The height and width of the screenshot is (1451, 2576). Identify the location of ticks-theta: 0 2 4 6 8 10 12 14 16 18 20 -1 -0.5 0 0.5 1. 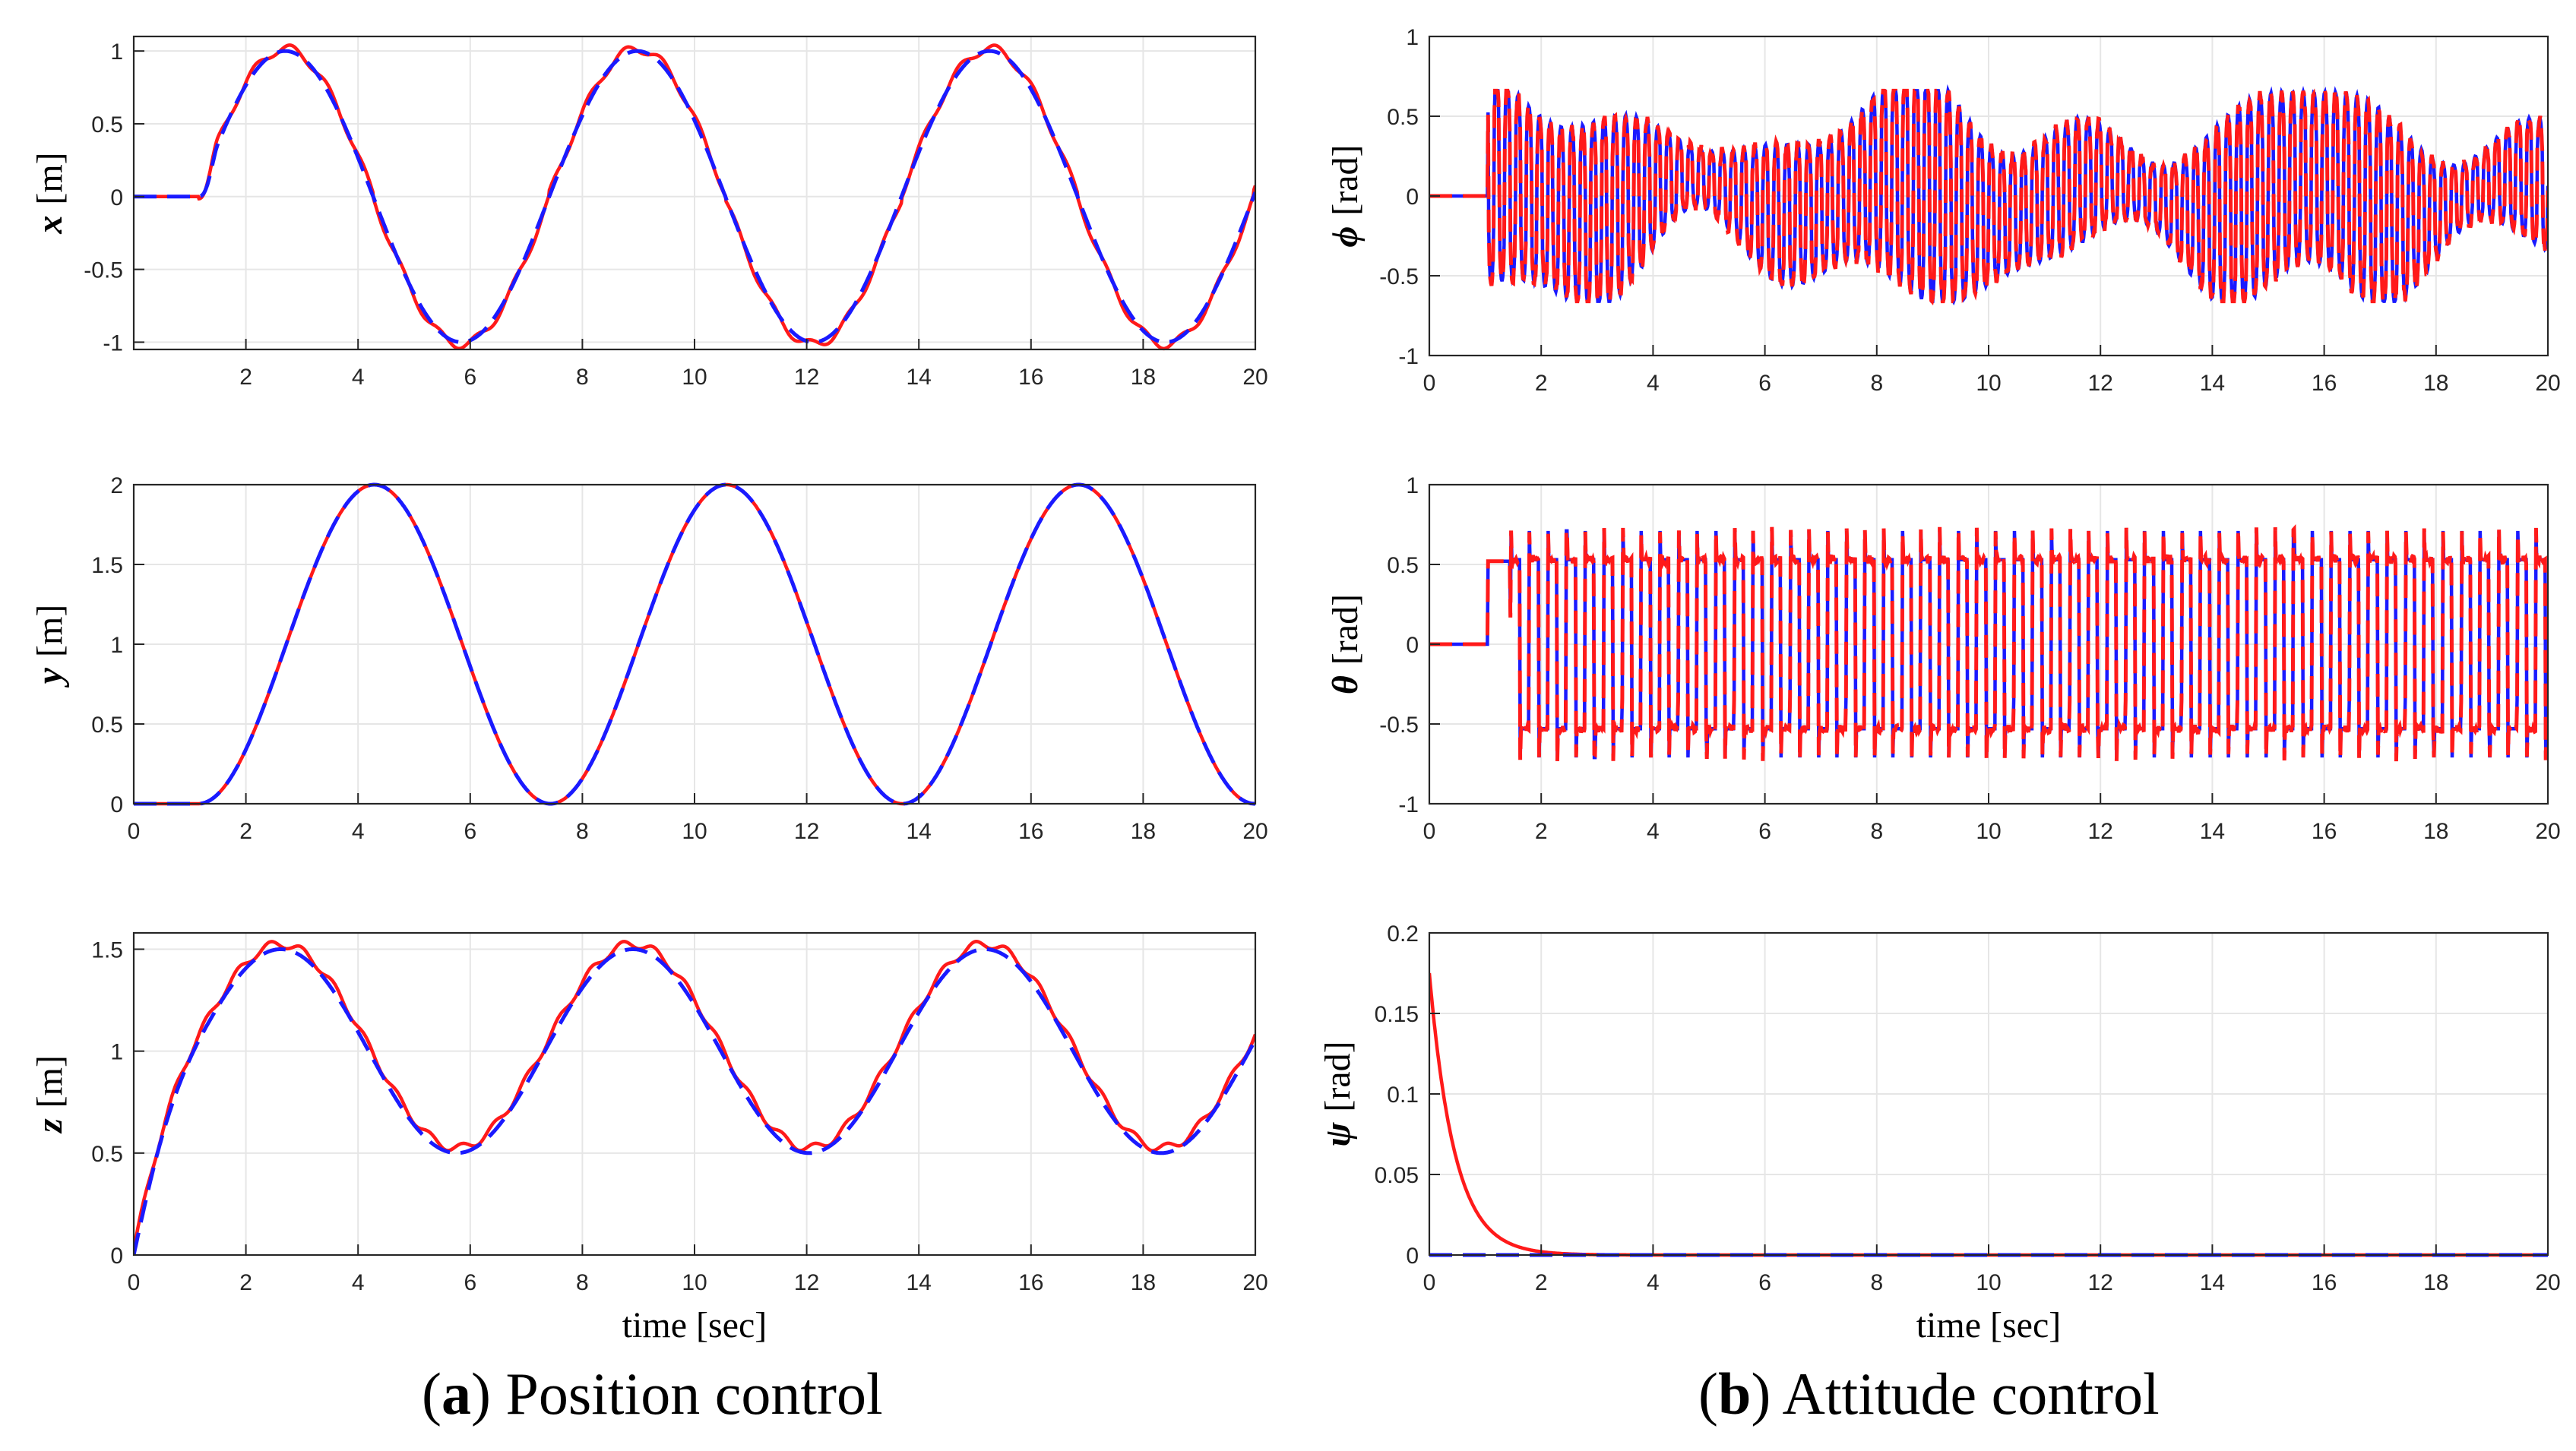
(1970, 658).